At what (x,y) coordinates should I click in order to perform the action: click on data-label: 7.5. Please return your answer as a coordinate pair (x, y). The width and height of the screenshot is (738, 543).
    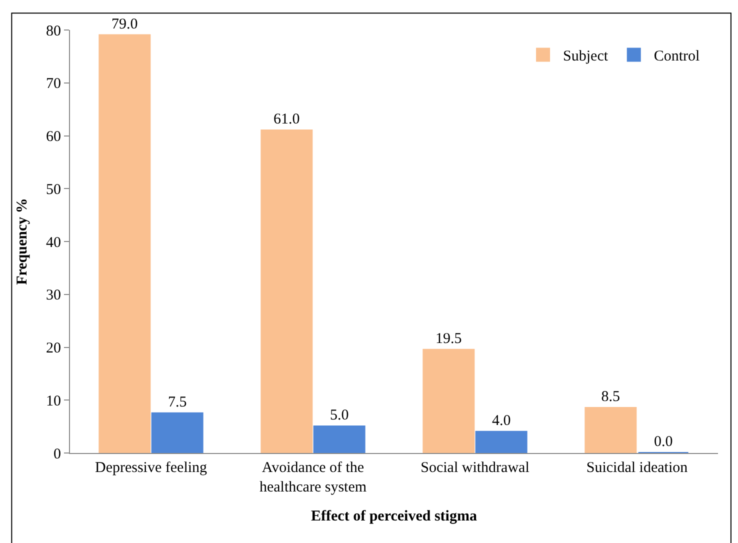
    Looking at the image, I should click on (177, 402).